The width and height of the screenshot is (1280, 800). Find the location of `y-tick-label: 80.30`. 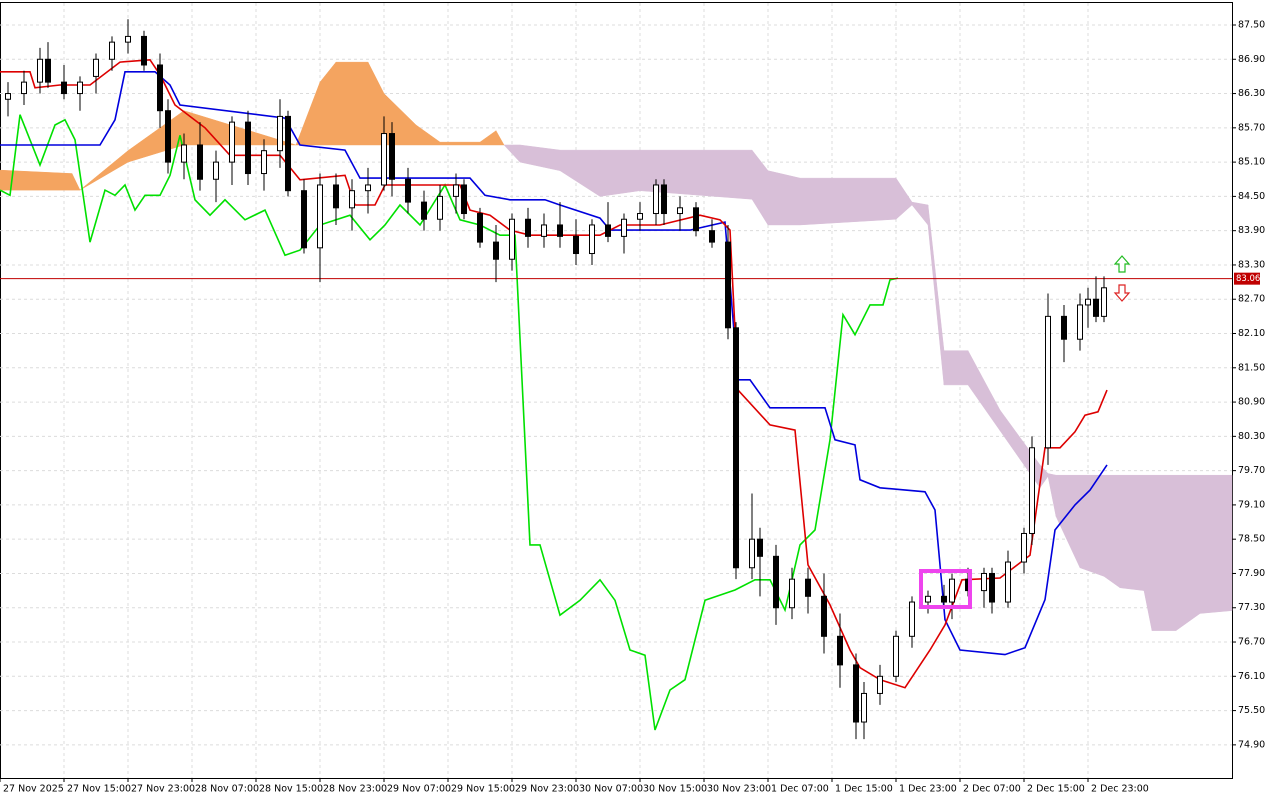

y-tick-label: 80.30 is located at coordinates (1251, 436).